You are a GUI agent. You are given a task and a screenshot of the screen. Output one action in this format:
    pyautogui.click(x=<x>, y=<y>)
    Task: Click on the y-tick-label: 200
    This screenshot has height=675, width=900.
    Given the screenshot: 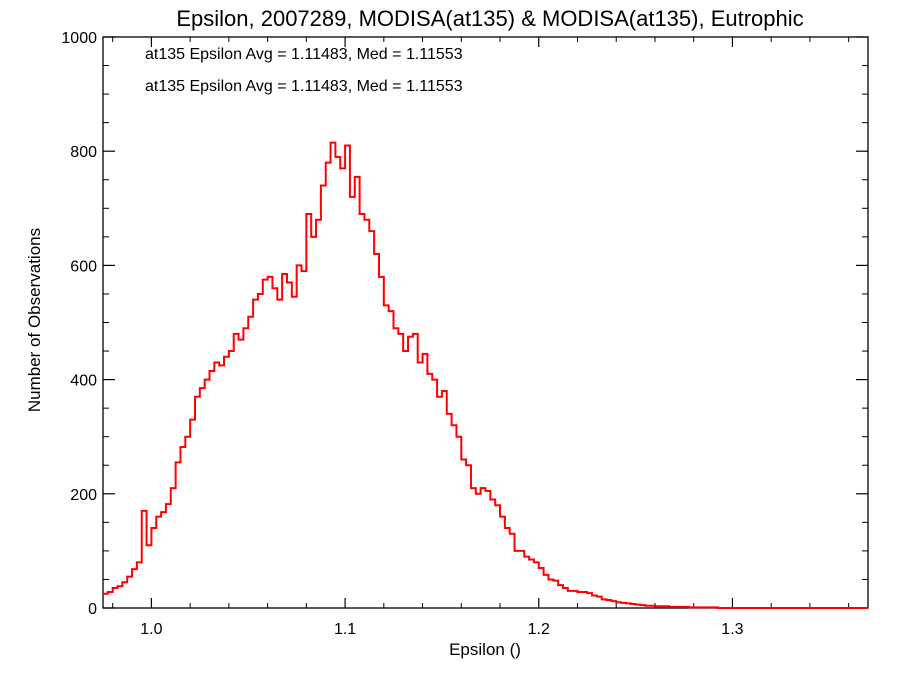 What is the action you would take?
    pyautogui.click(x=83, y=495)
    